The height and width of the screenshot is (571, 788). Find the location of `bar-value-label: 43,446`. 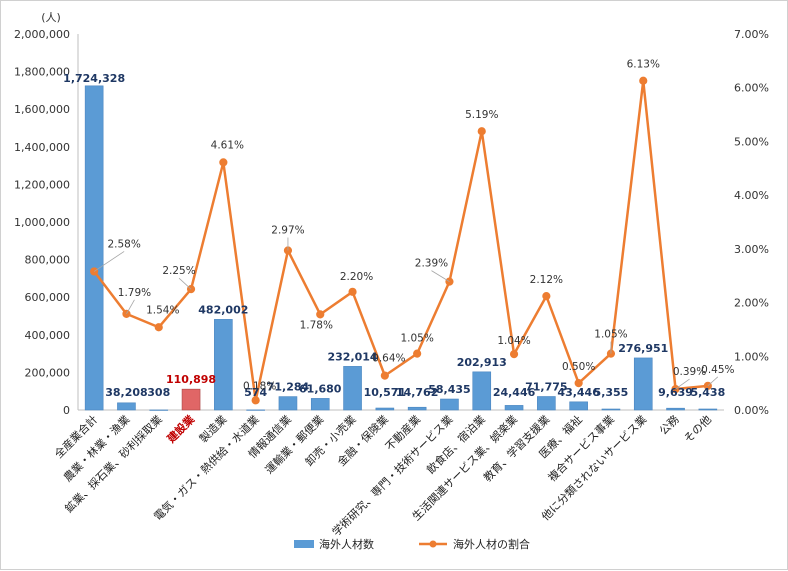

bar-value-label: 43,446 is located at coordinates (578, 392).